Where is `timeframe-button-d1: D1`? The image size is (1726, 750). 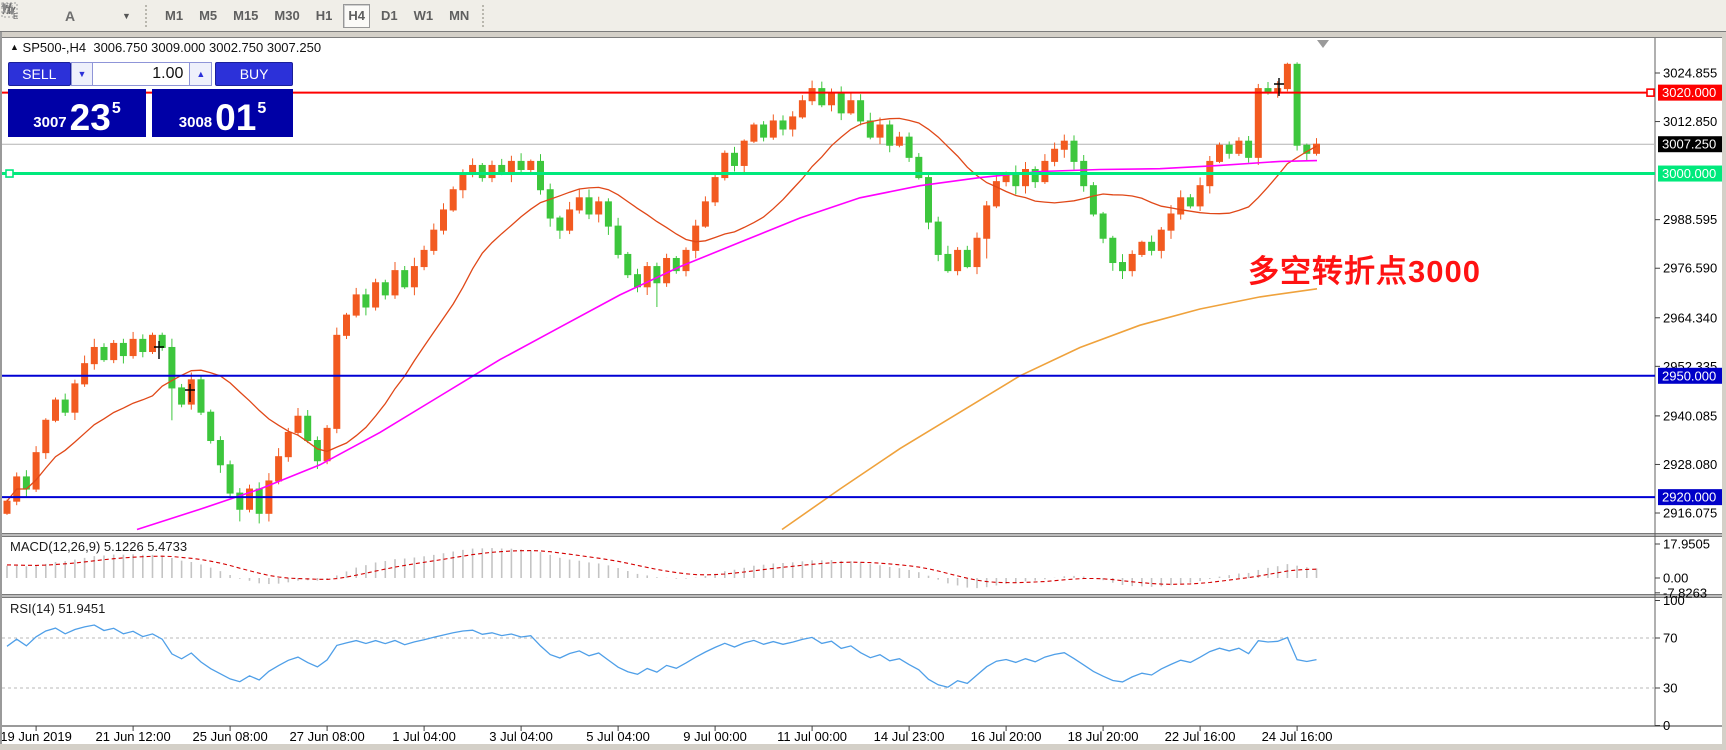
timeframe-button-d1: D1 is located at coordinates (389, 15).